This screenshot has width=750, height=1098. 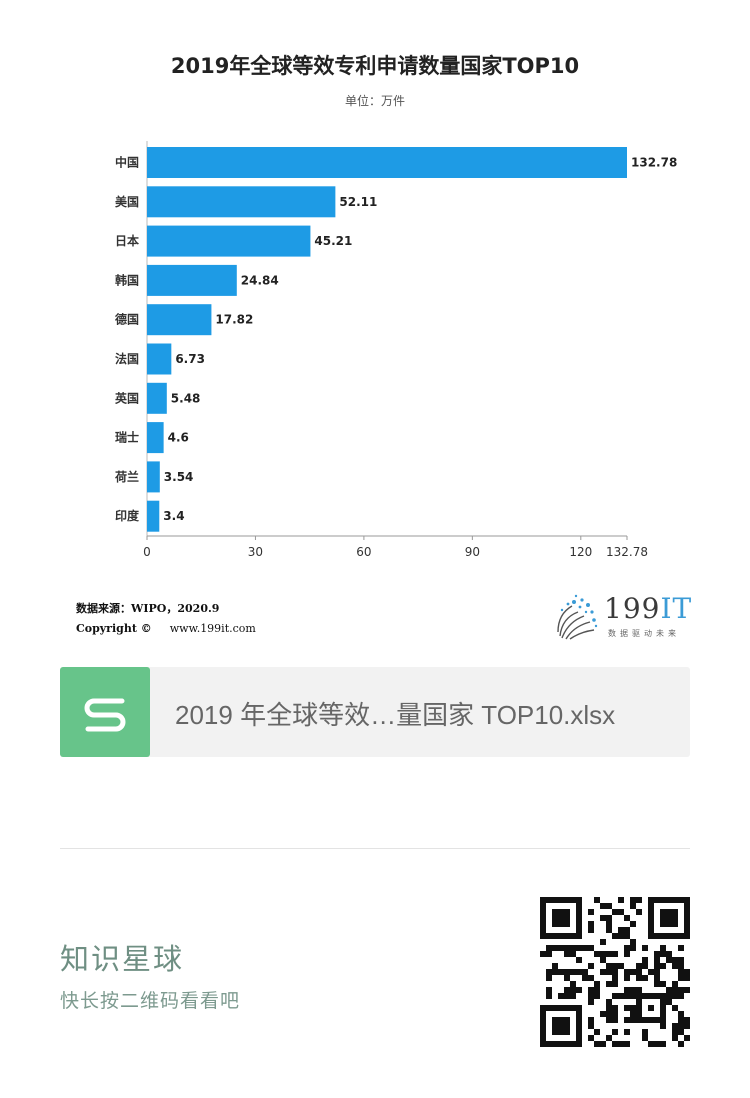 I want to click on category-label-4: 德国, so click(x=127, y=319).